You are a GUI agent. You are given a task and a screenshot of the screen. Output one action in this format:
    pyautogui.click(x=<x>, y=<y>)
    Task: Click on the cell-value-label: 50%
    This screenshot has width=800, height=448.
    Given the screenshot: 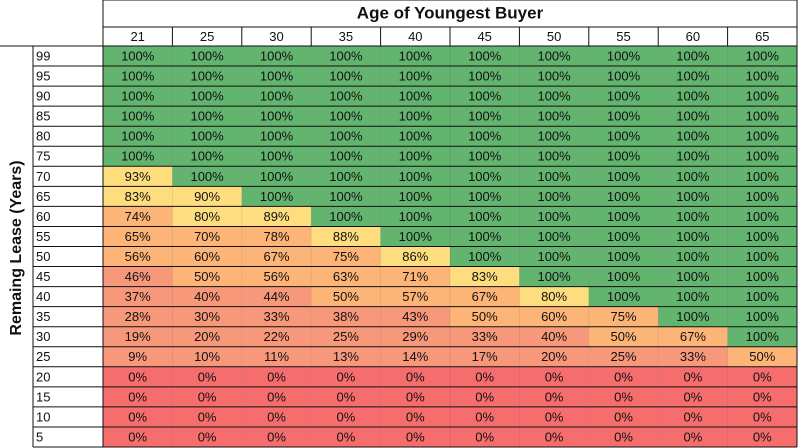 What is the action you would take?
    pyautogui.click(x=485, y=316)
    